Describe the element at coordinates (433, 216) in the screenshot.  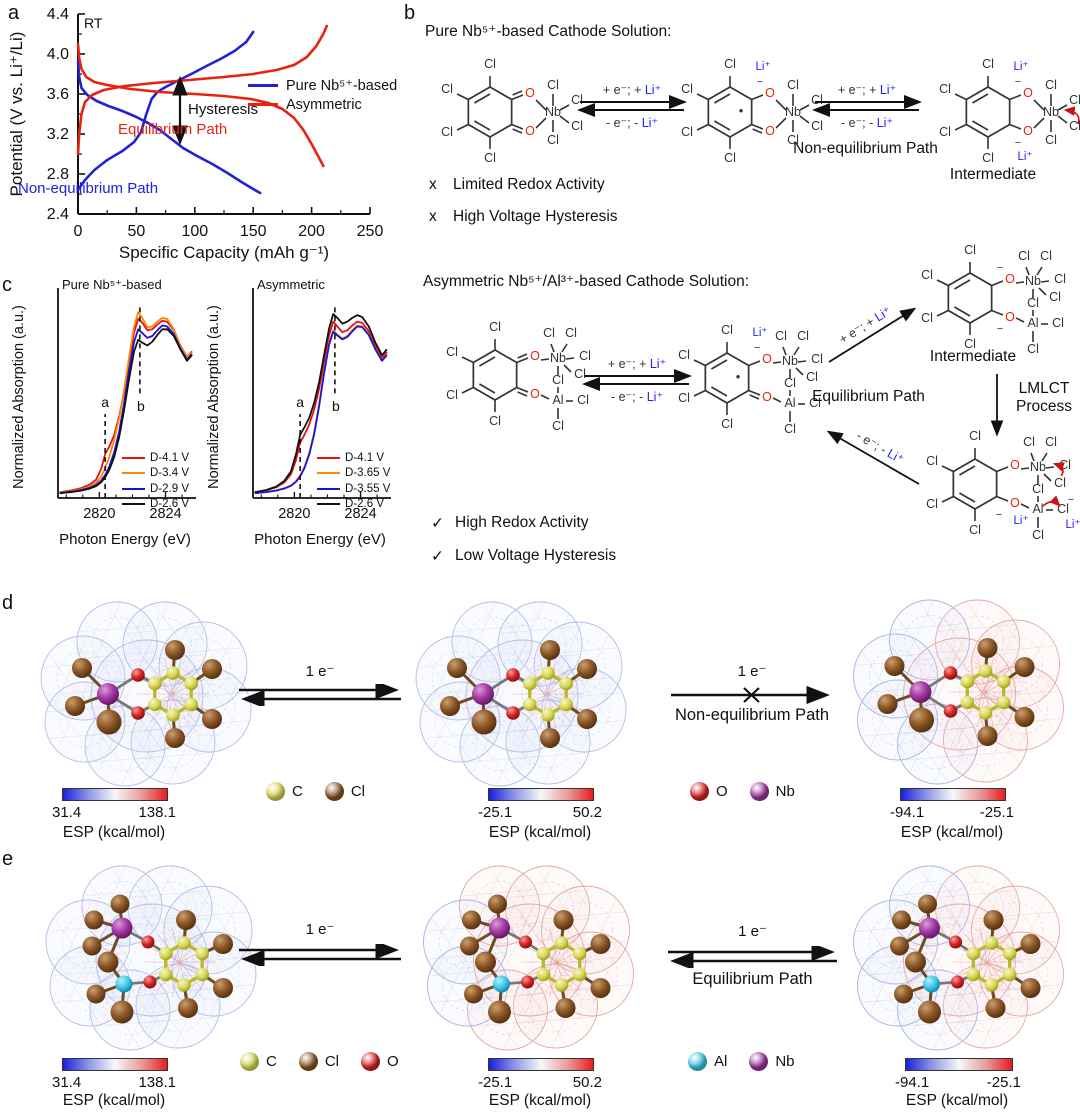
I see `checklist-mark: x` at that location.